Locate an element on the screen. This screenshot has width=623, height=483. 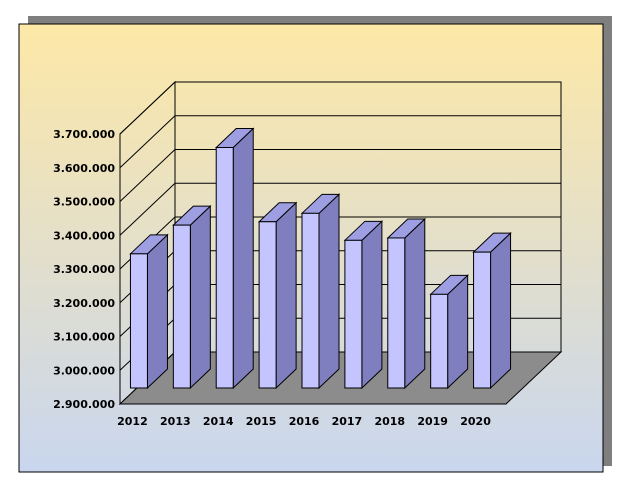
y-tick-label: 2.900.000 is located at coordinates (84, 404).